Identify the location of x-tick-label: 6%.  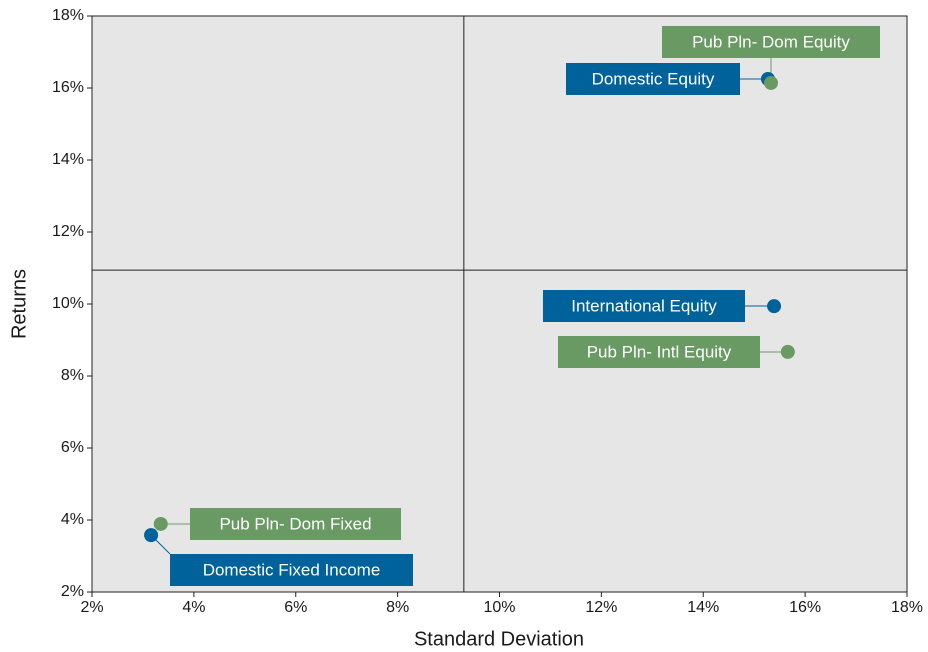
(295, 607).